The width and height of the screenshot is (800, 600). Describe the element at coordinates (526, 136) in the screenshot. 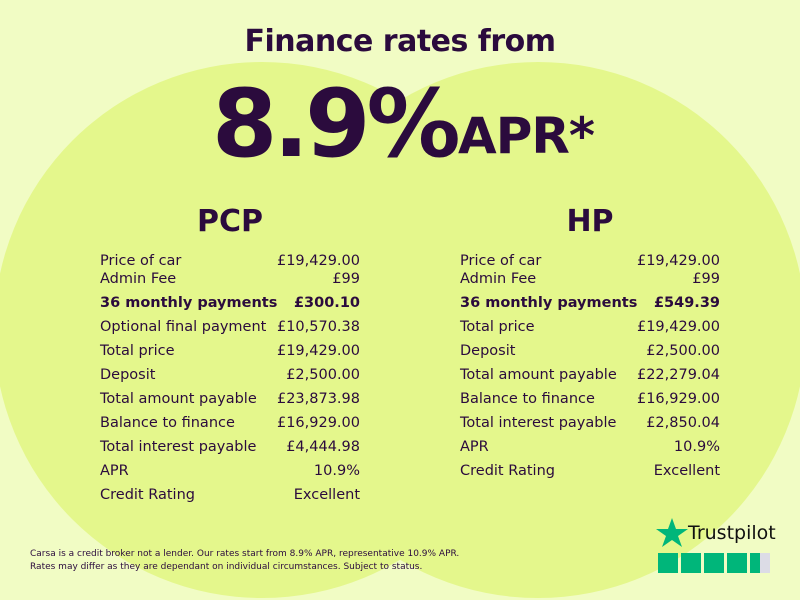

I see `rate-suffix: APR*` at that location.